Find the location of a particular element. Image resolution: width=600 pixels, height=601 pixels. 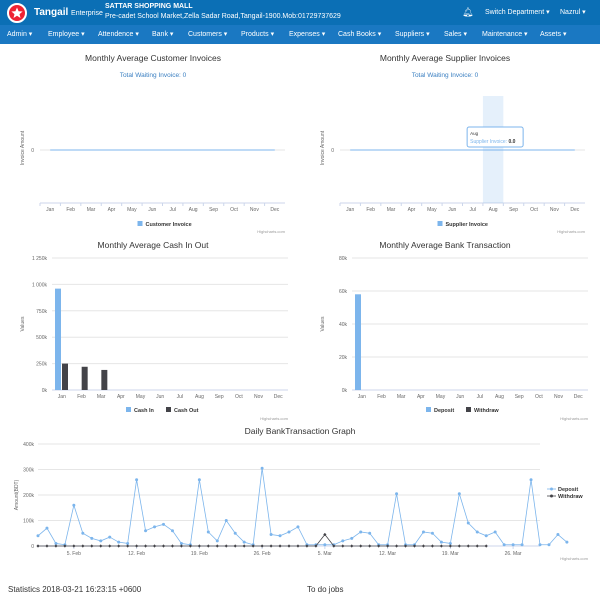

chart-subtitle: Total Waiting Invoice: 0 is located at coordinates (153, 75).